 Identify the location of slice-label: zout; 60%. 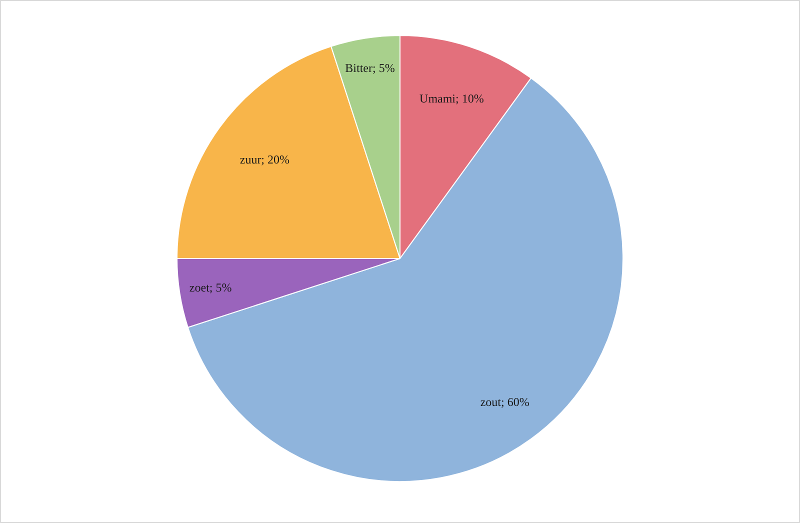
(505, 401).